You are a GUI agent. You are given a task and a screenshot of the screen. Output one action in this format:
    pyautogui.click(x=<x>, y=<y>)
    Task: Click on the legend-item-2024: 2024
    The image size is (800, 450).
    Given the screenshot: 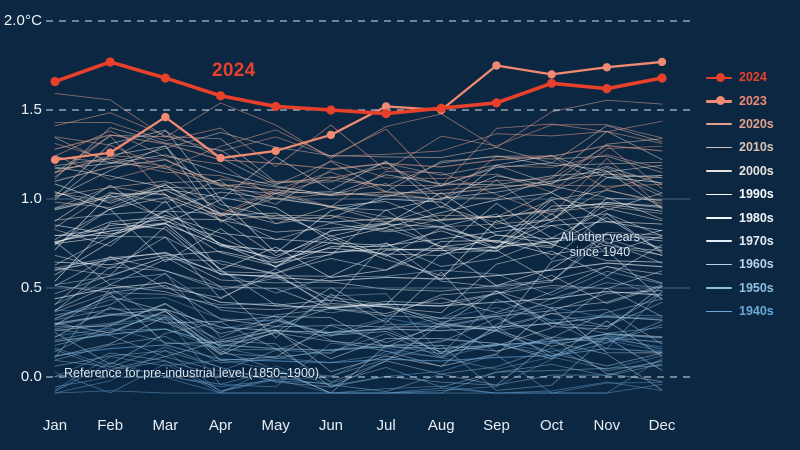 What is the action you would take?
    pyautogui.click(x=752, y=77)
    